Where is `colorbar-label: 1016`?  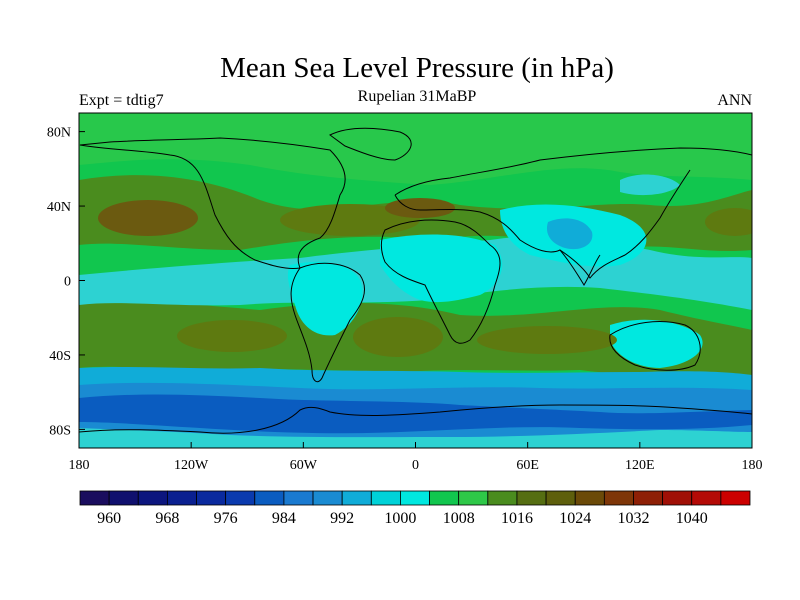
colorbar-label: 1016 is located at coordinates (517, 518).